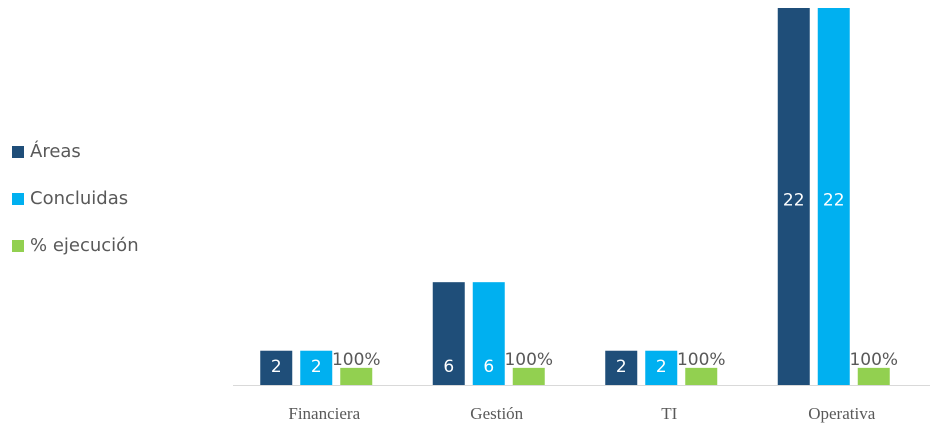 This screenshot has width=935, height=430. Describe the element at coordinates (324, 413) in the screenshot. I see `x-tick-label: Financiera` at that location.